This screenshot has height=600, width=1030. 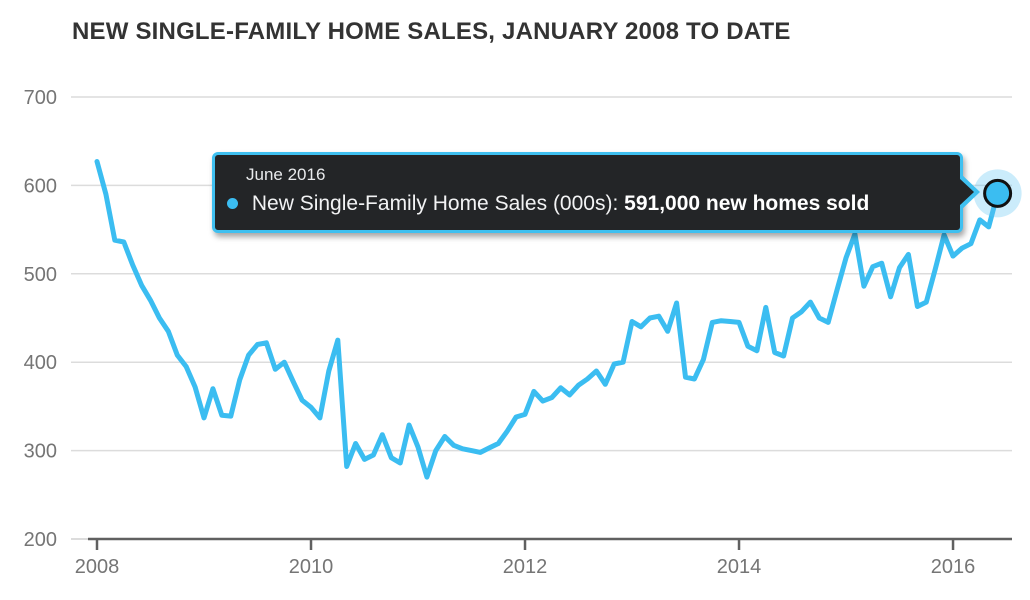 What do you see at coordinates (286, 174) in the screenshot?
I see `tooltip-date-label: June 2016` at bounding box center [286, 174].